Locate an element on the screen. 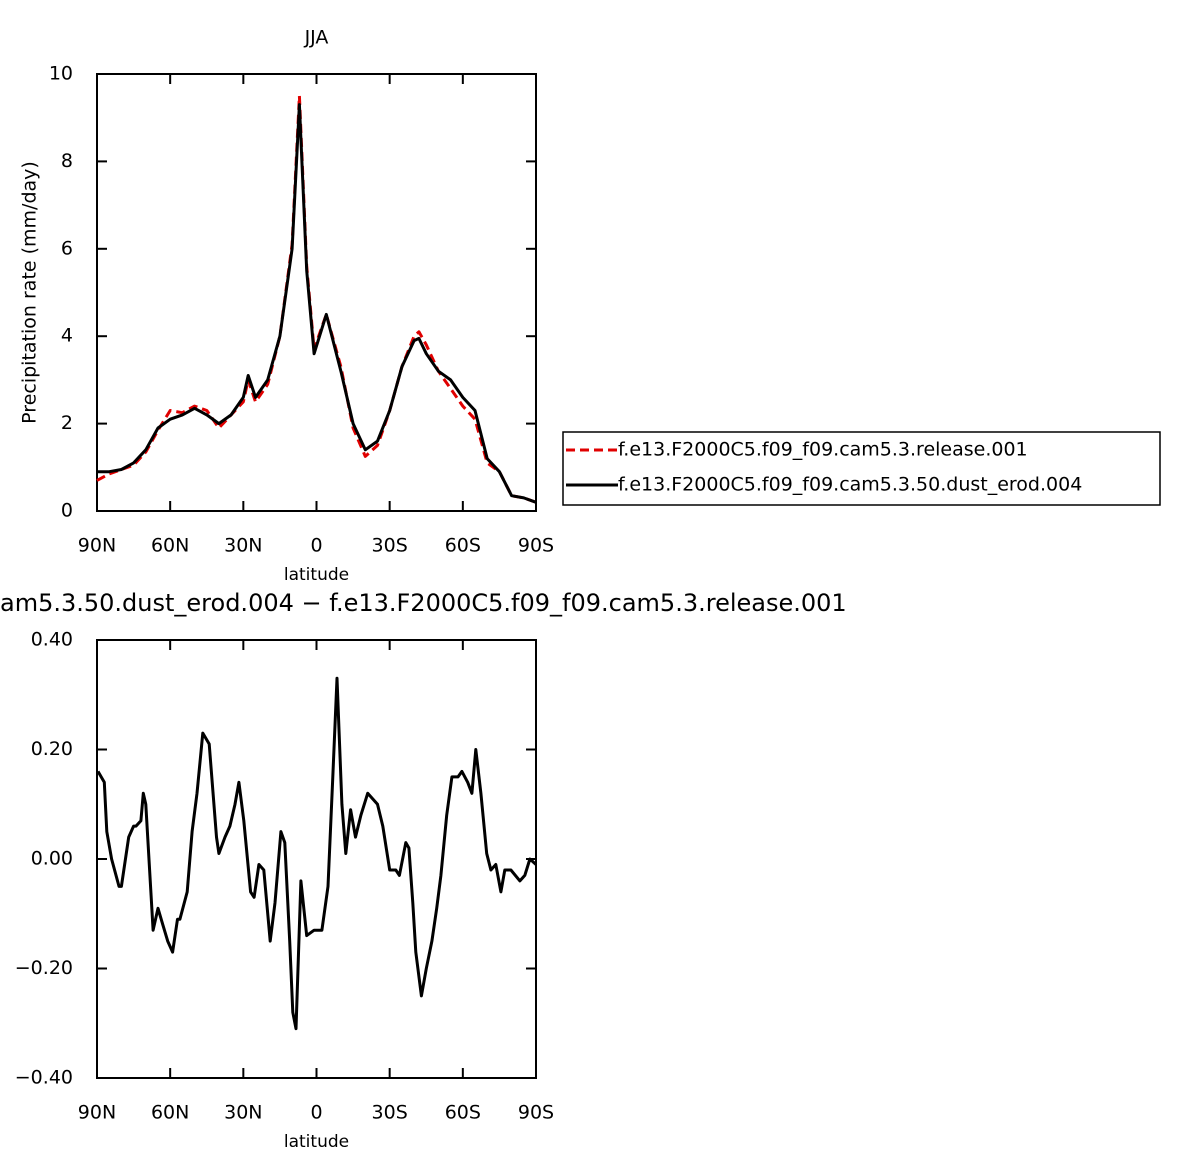 The image size is (1177, 1174). chart-title: JJA is located at coordinates (316, 38).